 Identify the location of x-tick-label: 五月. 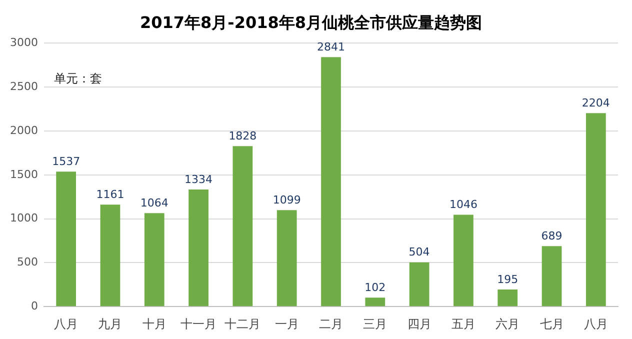
(463, 323).